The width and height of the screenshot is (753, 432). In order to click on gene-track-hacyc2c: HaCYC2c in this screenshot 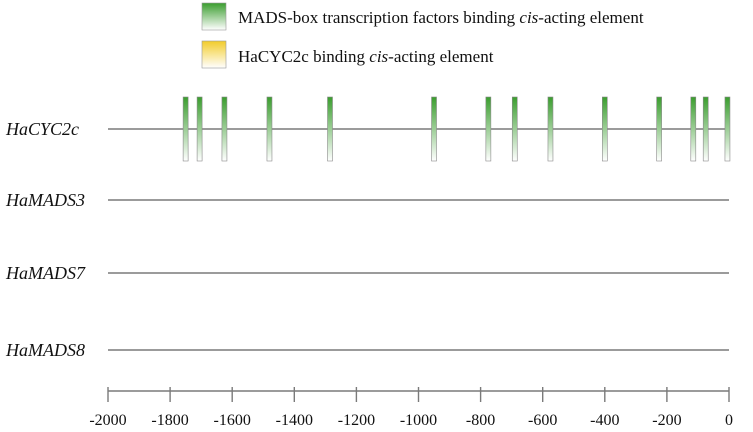, I will do `click(368, 129)`.